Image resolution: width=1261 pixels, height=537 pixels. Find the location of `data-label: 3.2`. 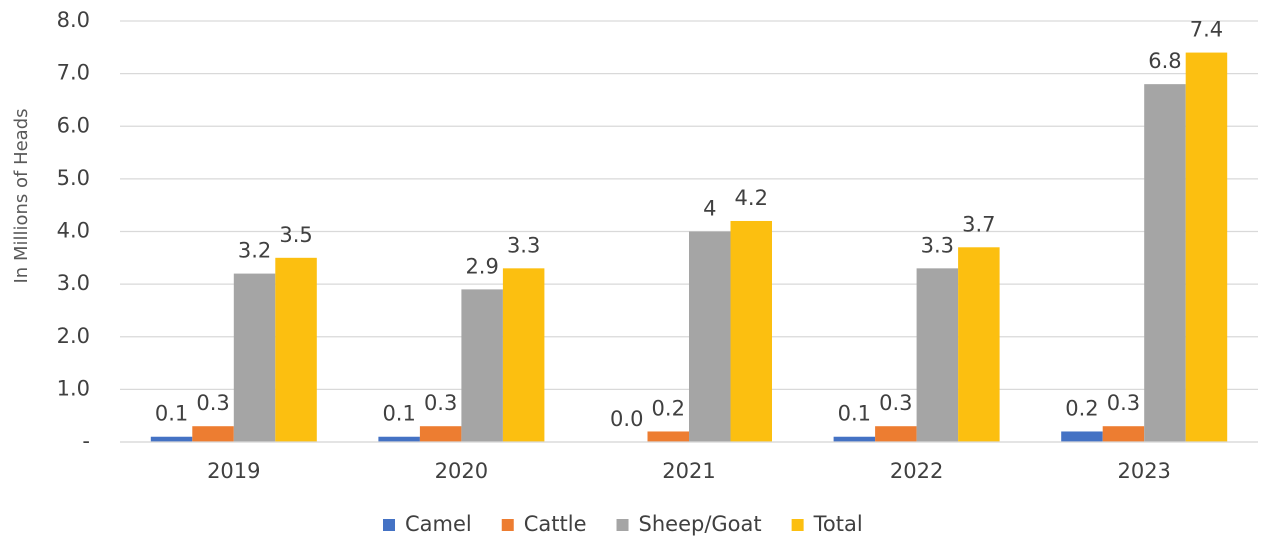

data-label: 3.2 is located at coordinates (254, 251).